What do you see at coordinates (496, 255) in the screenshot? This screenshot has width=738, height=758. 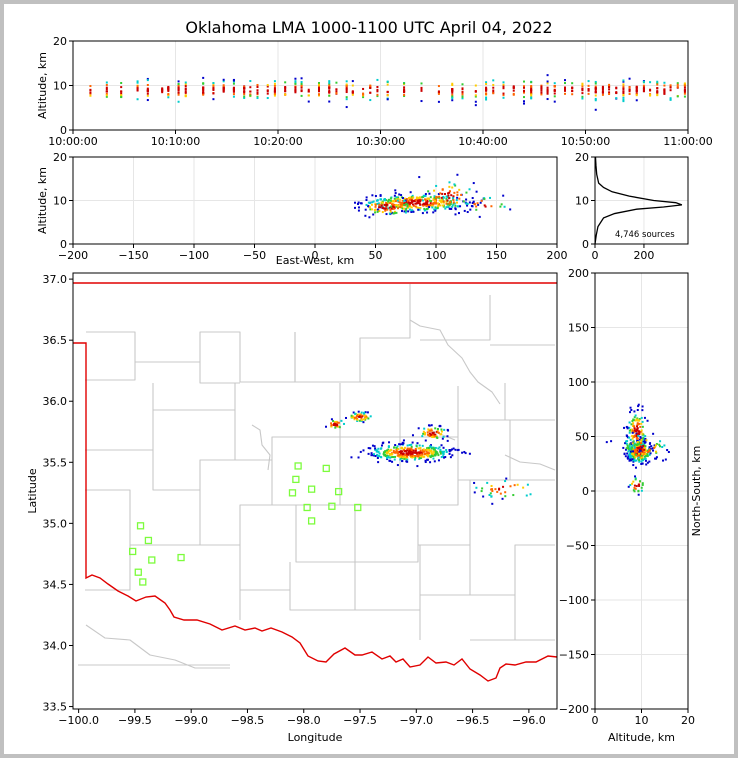 I see `ew-xtick: 150` at bounding box center [496, 255].